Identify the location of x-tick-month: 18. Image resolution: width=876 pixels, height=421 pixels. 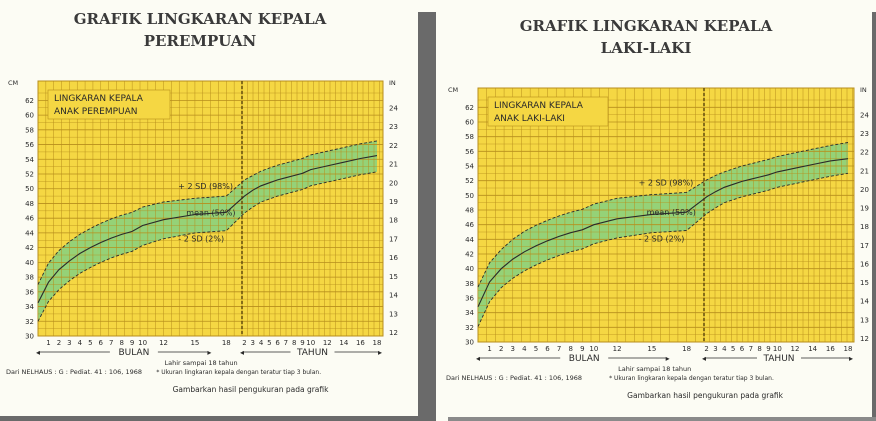
(686, 349).